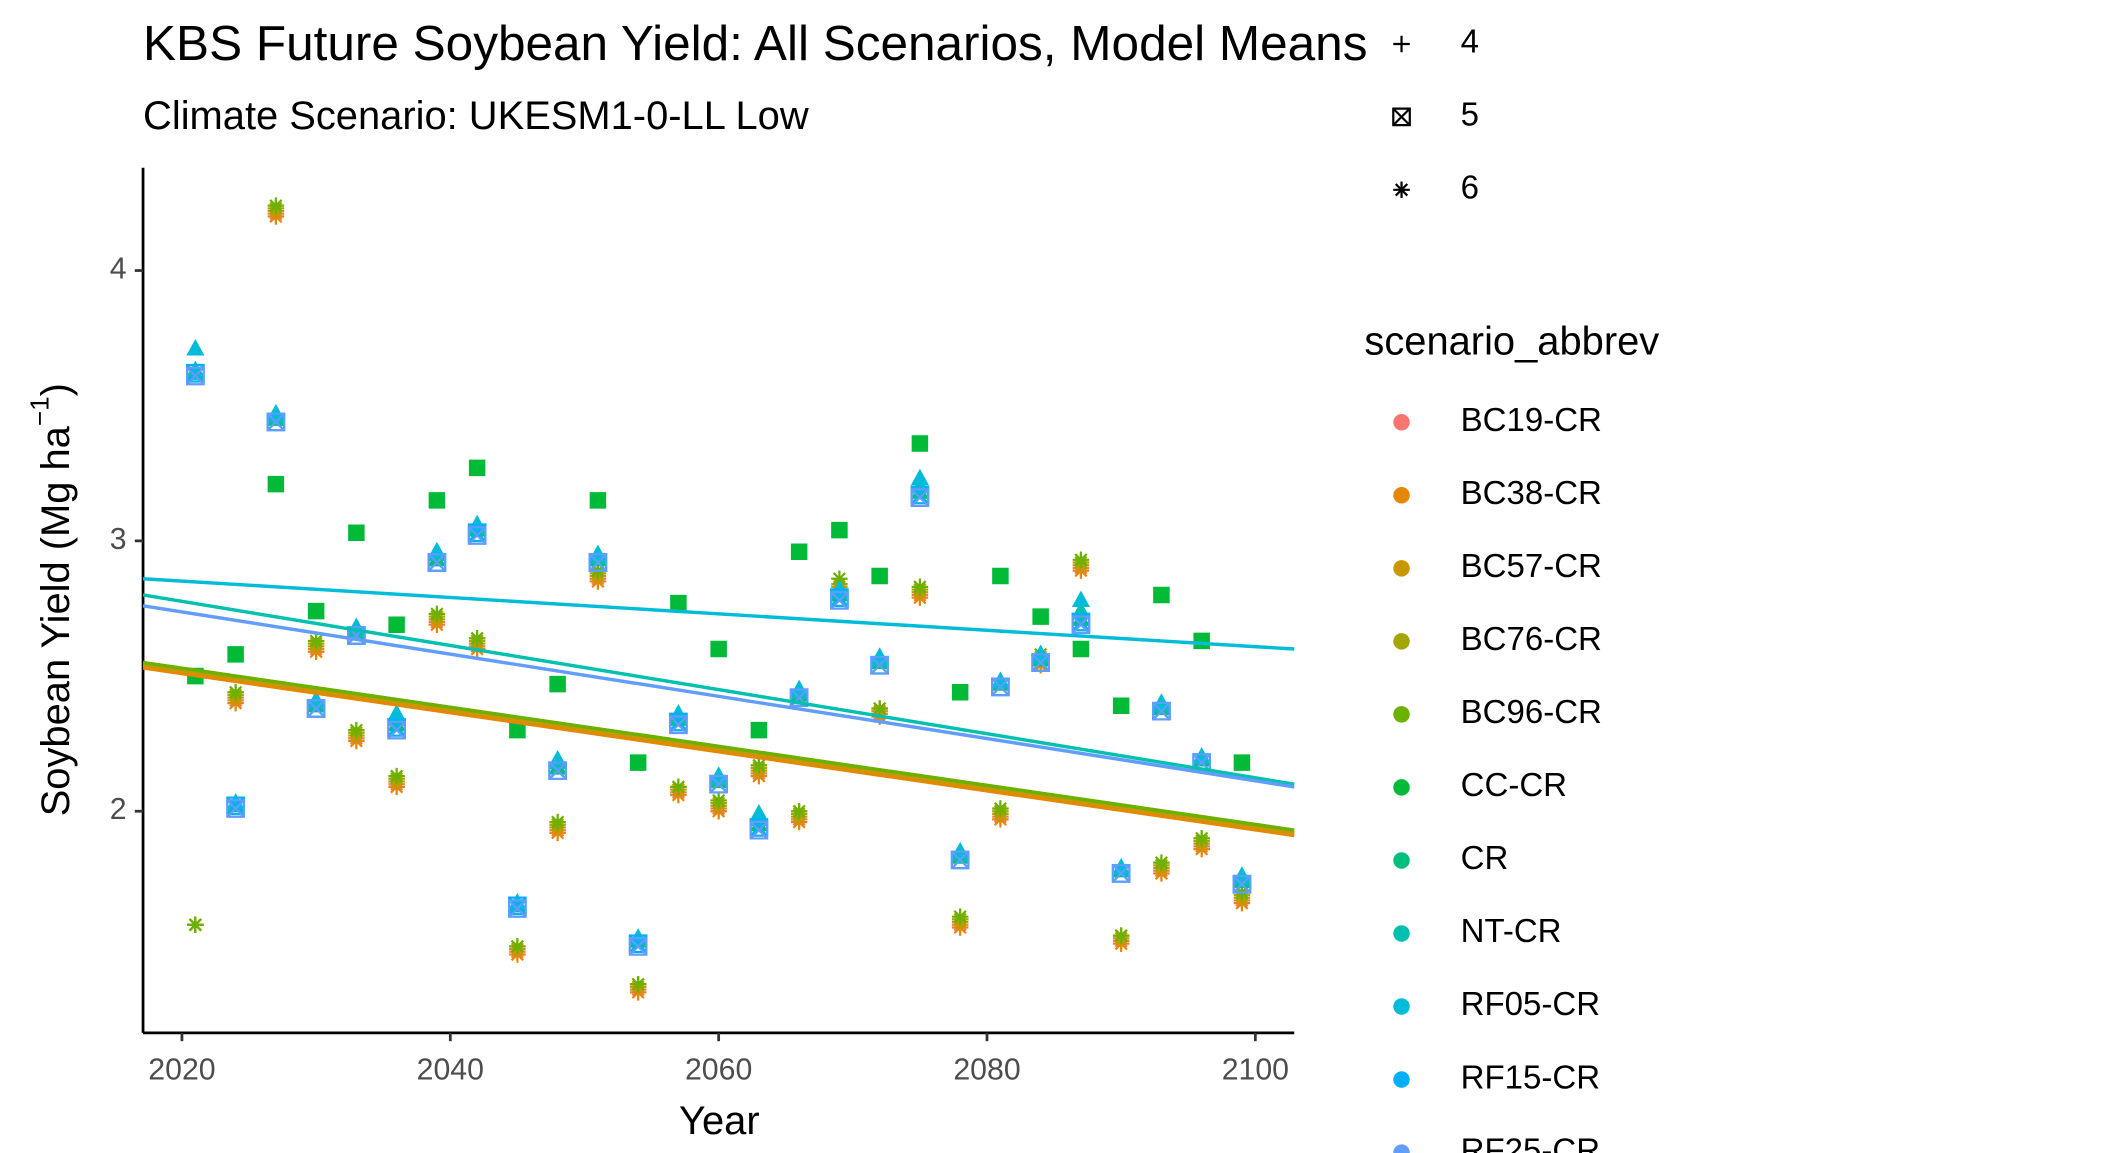 This screenshot has width=2125, height=1153. What do you see at coordinates (1485, 857) in the screenshot?
I see `legend-label: CR` at bounding box center [1485, 857].